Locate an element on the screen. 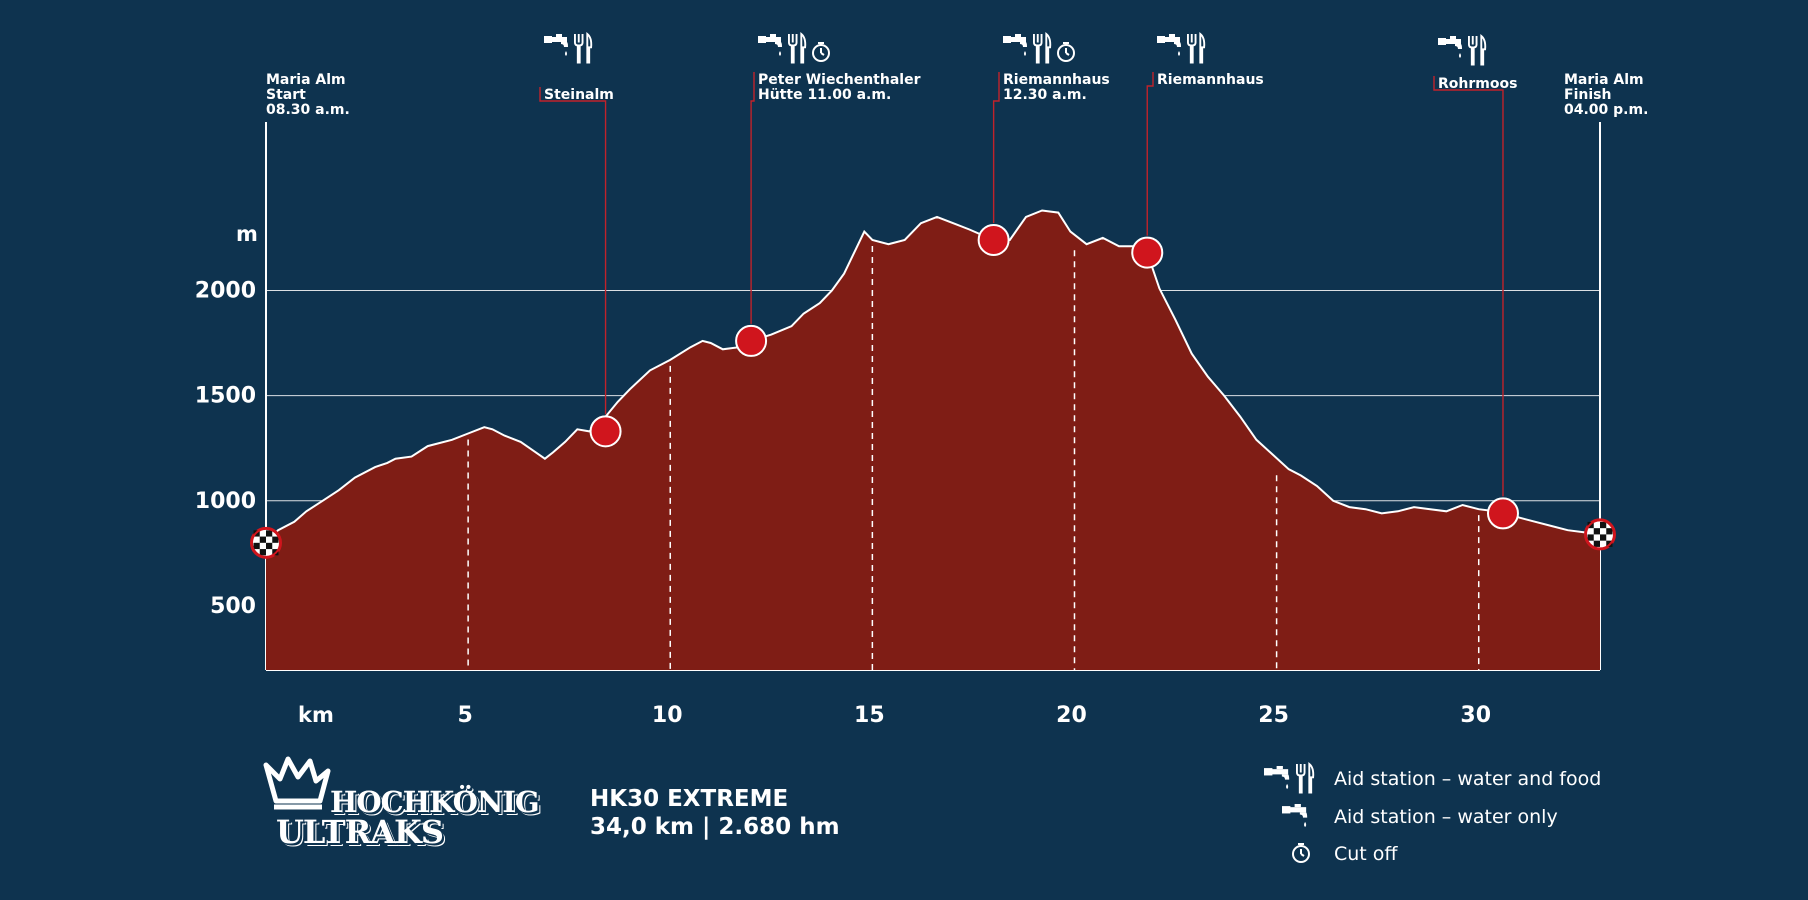 This screenshot has height=900, width=1808. logo-line2: ULTRAKS is located at coordinates (360, 832).